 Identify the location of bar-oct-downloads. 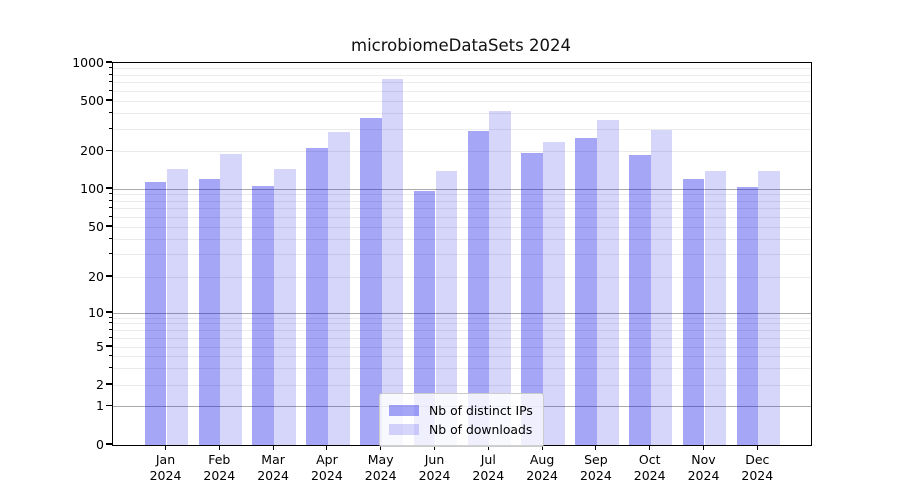
(661, 287).